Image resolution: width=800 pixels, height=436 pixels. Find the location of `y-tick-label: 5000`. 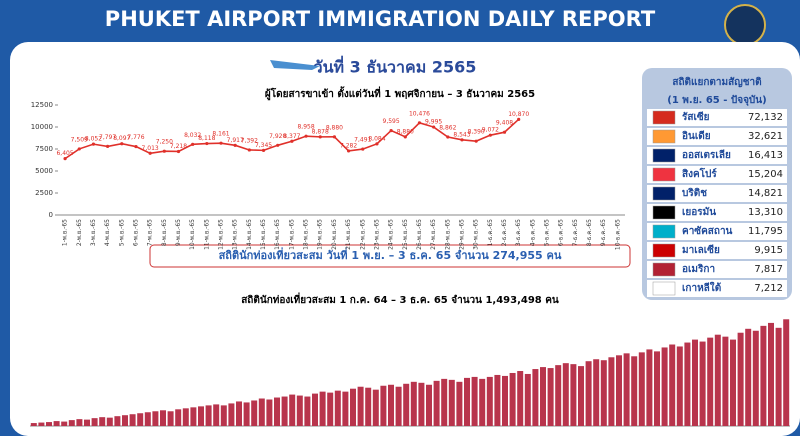

y-tick-label: 5000 is located at coordinates (44, 171).